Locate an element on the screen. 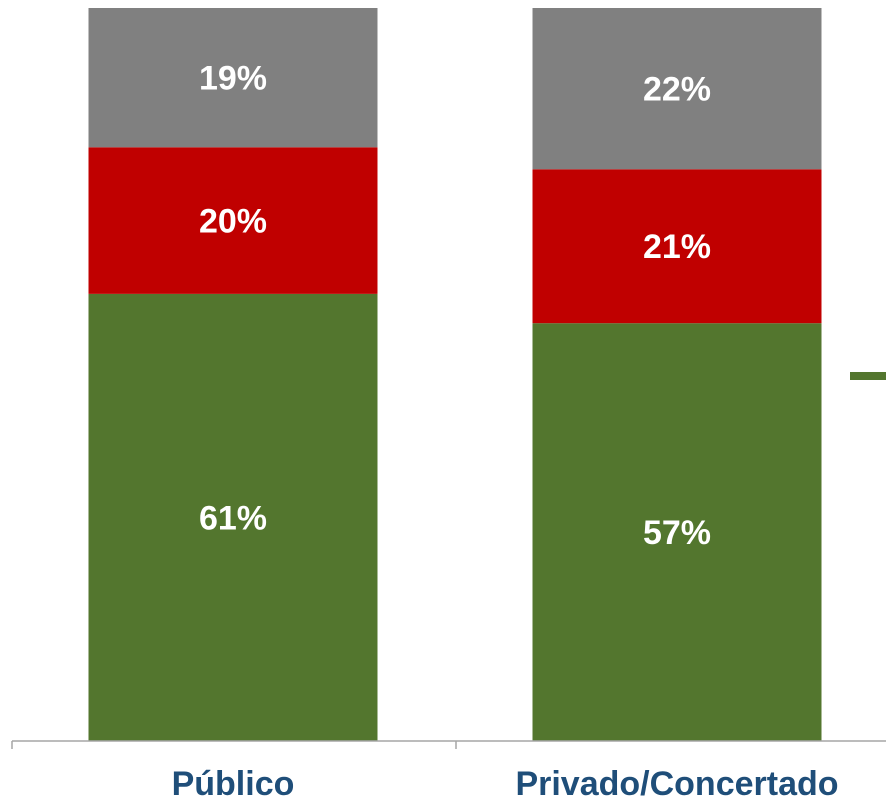  value-label-0-1: 20% is located at coordinates (233, 222).